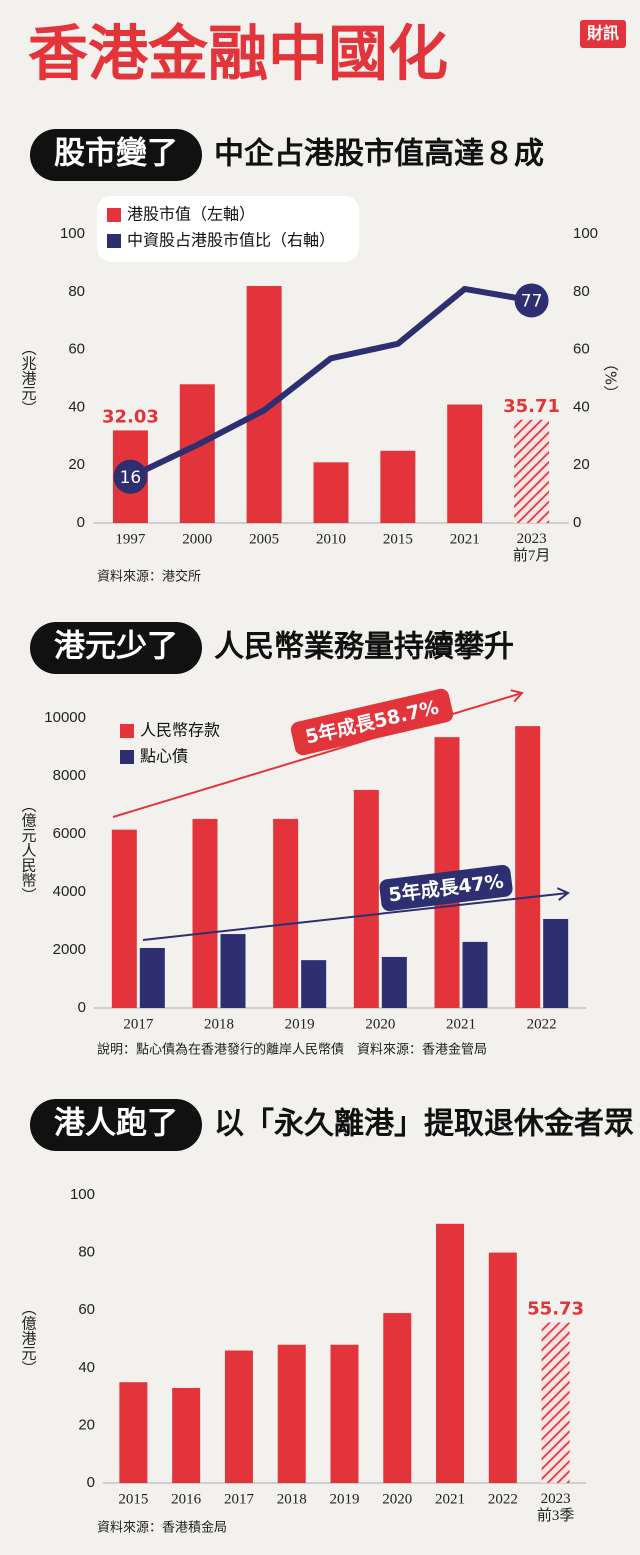  I want to click on x-tick-label: 2023 前3季, so click(556, 1507).